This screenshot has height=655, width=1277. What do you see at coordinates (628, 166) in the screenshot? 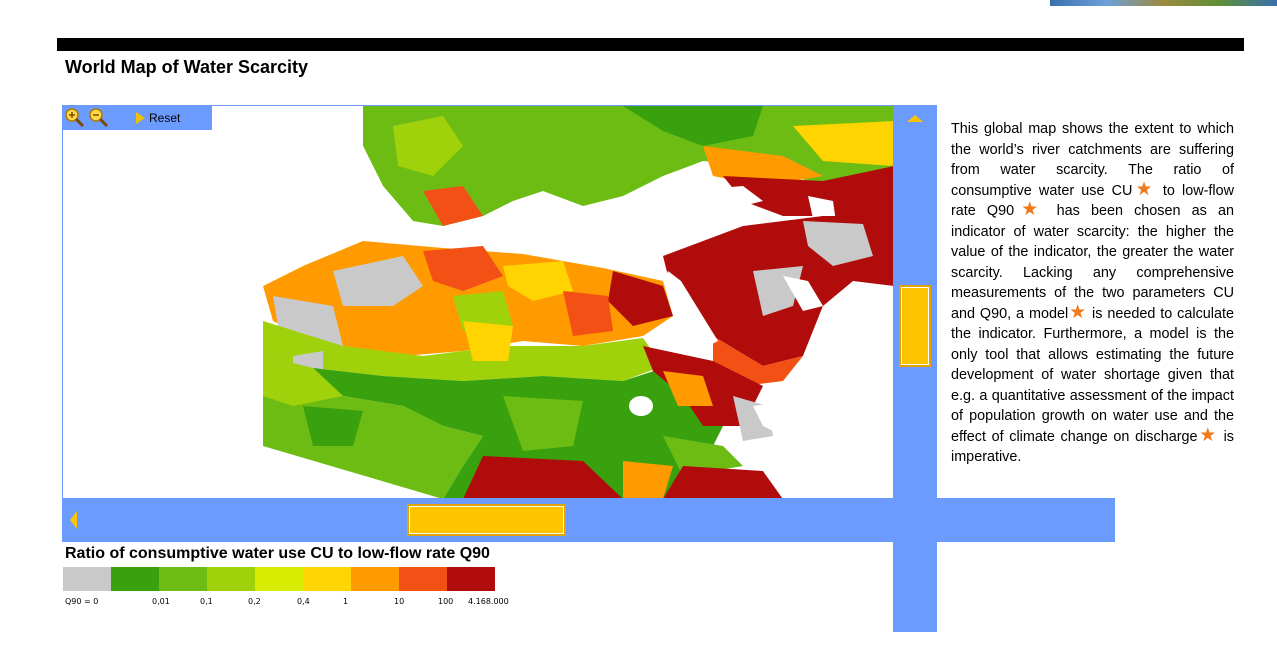
I see `europe-region` at bounding box center [628, 166].